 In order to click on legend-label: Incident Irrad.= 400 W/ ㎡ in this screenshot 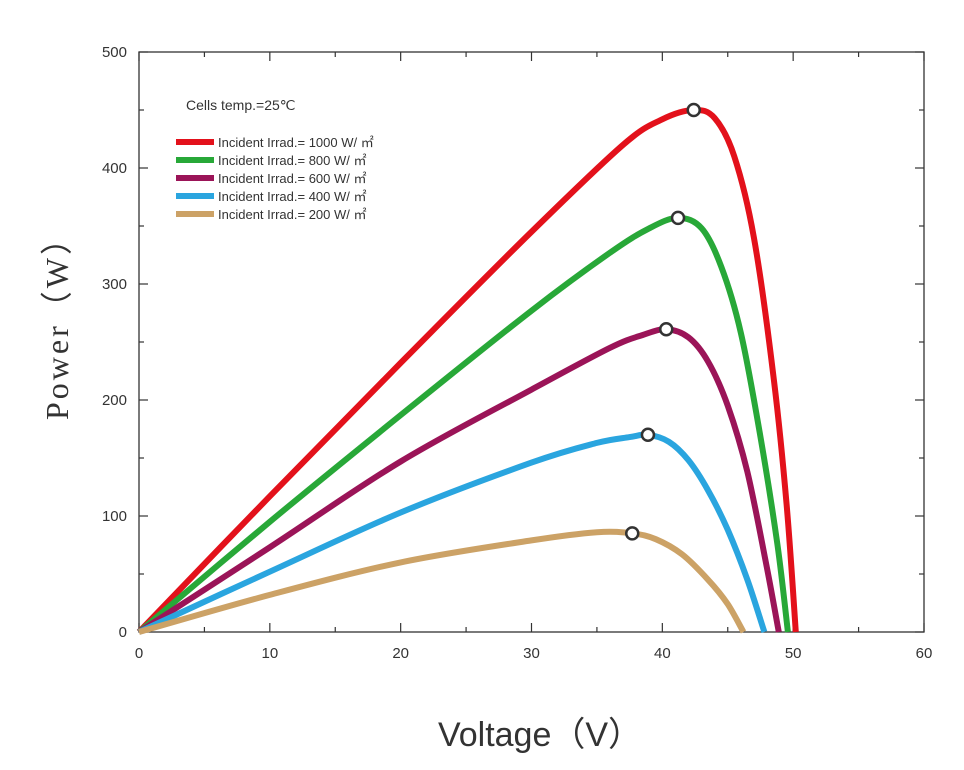, I will do `click(292, 196)`.